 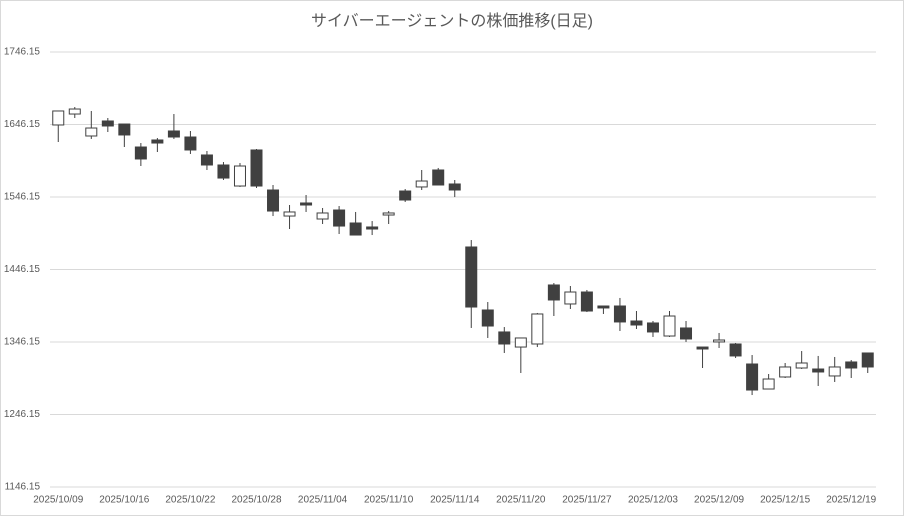 What do you see at coordinates (521, 500) in the screenshot?
I see `x-tick-label: 2025/11/20` at bounding box center [521, 500].